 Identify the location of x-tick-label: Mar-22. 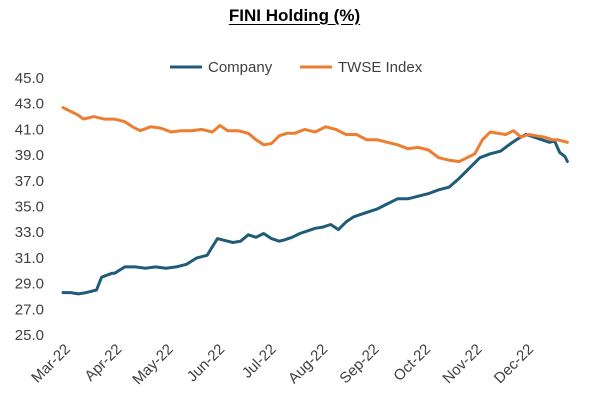
(51, 364).